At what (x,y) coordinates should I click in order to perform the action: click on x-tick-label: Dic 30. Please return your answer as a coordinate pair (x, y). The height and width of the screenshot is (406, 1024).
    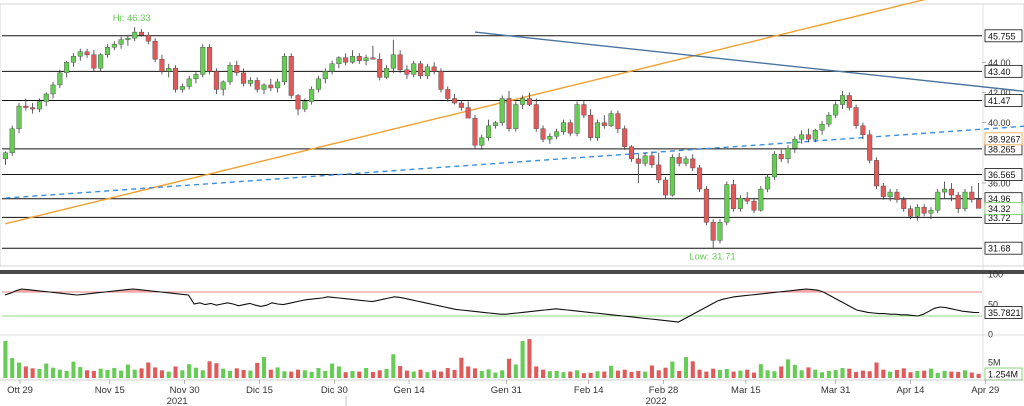
    Looking at the image, I should click on (334, 390).